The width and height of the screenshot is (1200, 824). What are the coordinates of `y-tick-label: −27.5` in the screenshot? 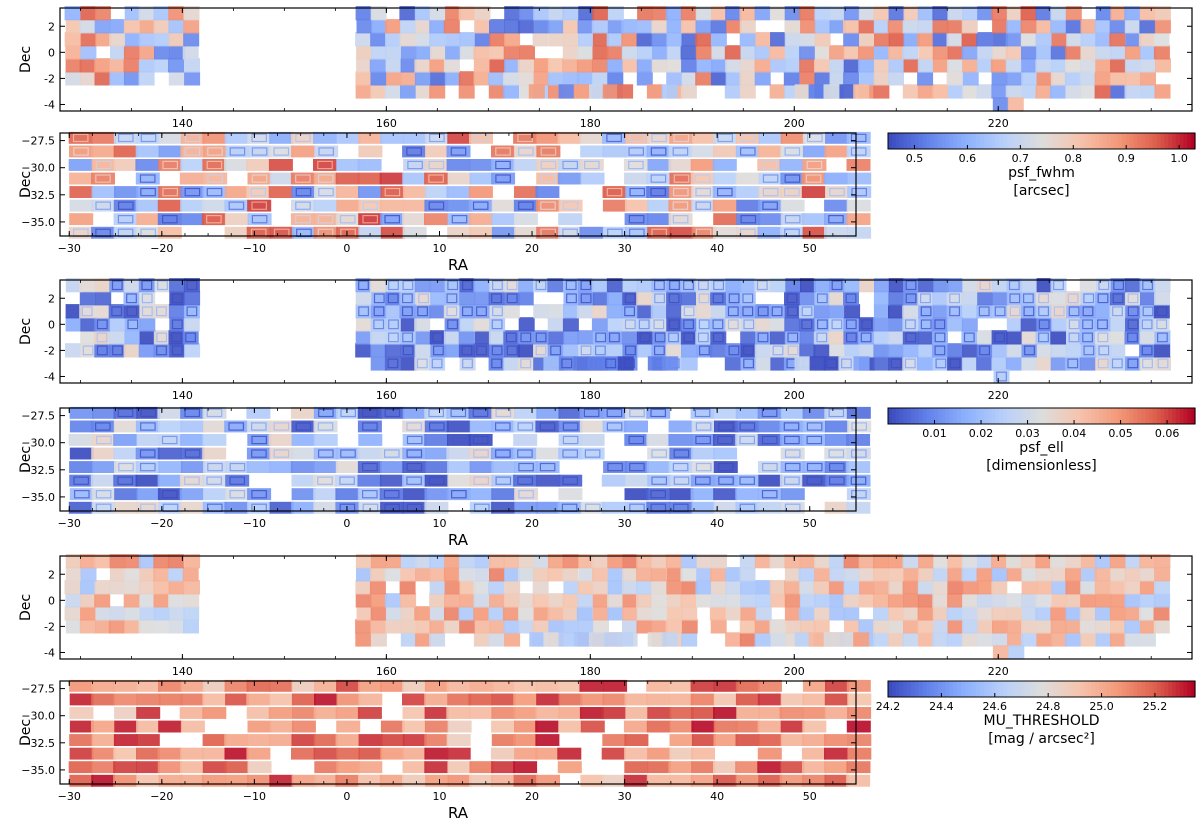 It's located at (38, 689).